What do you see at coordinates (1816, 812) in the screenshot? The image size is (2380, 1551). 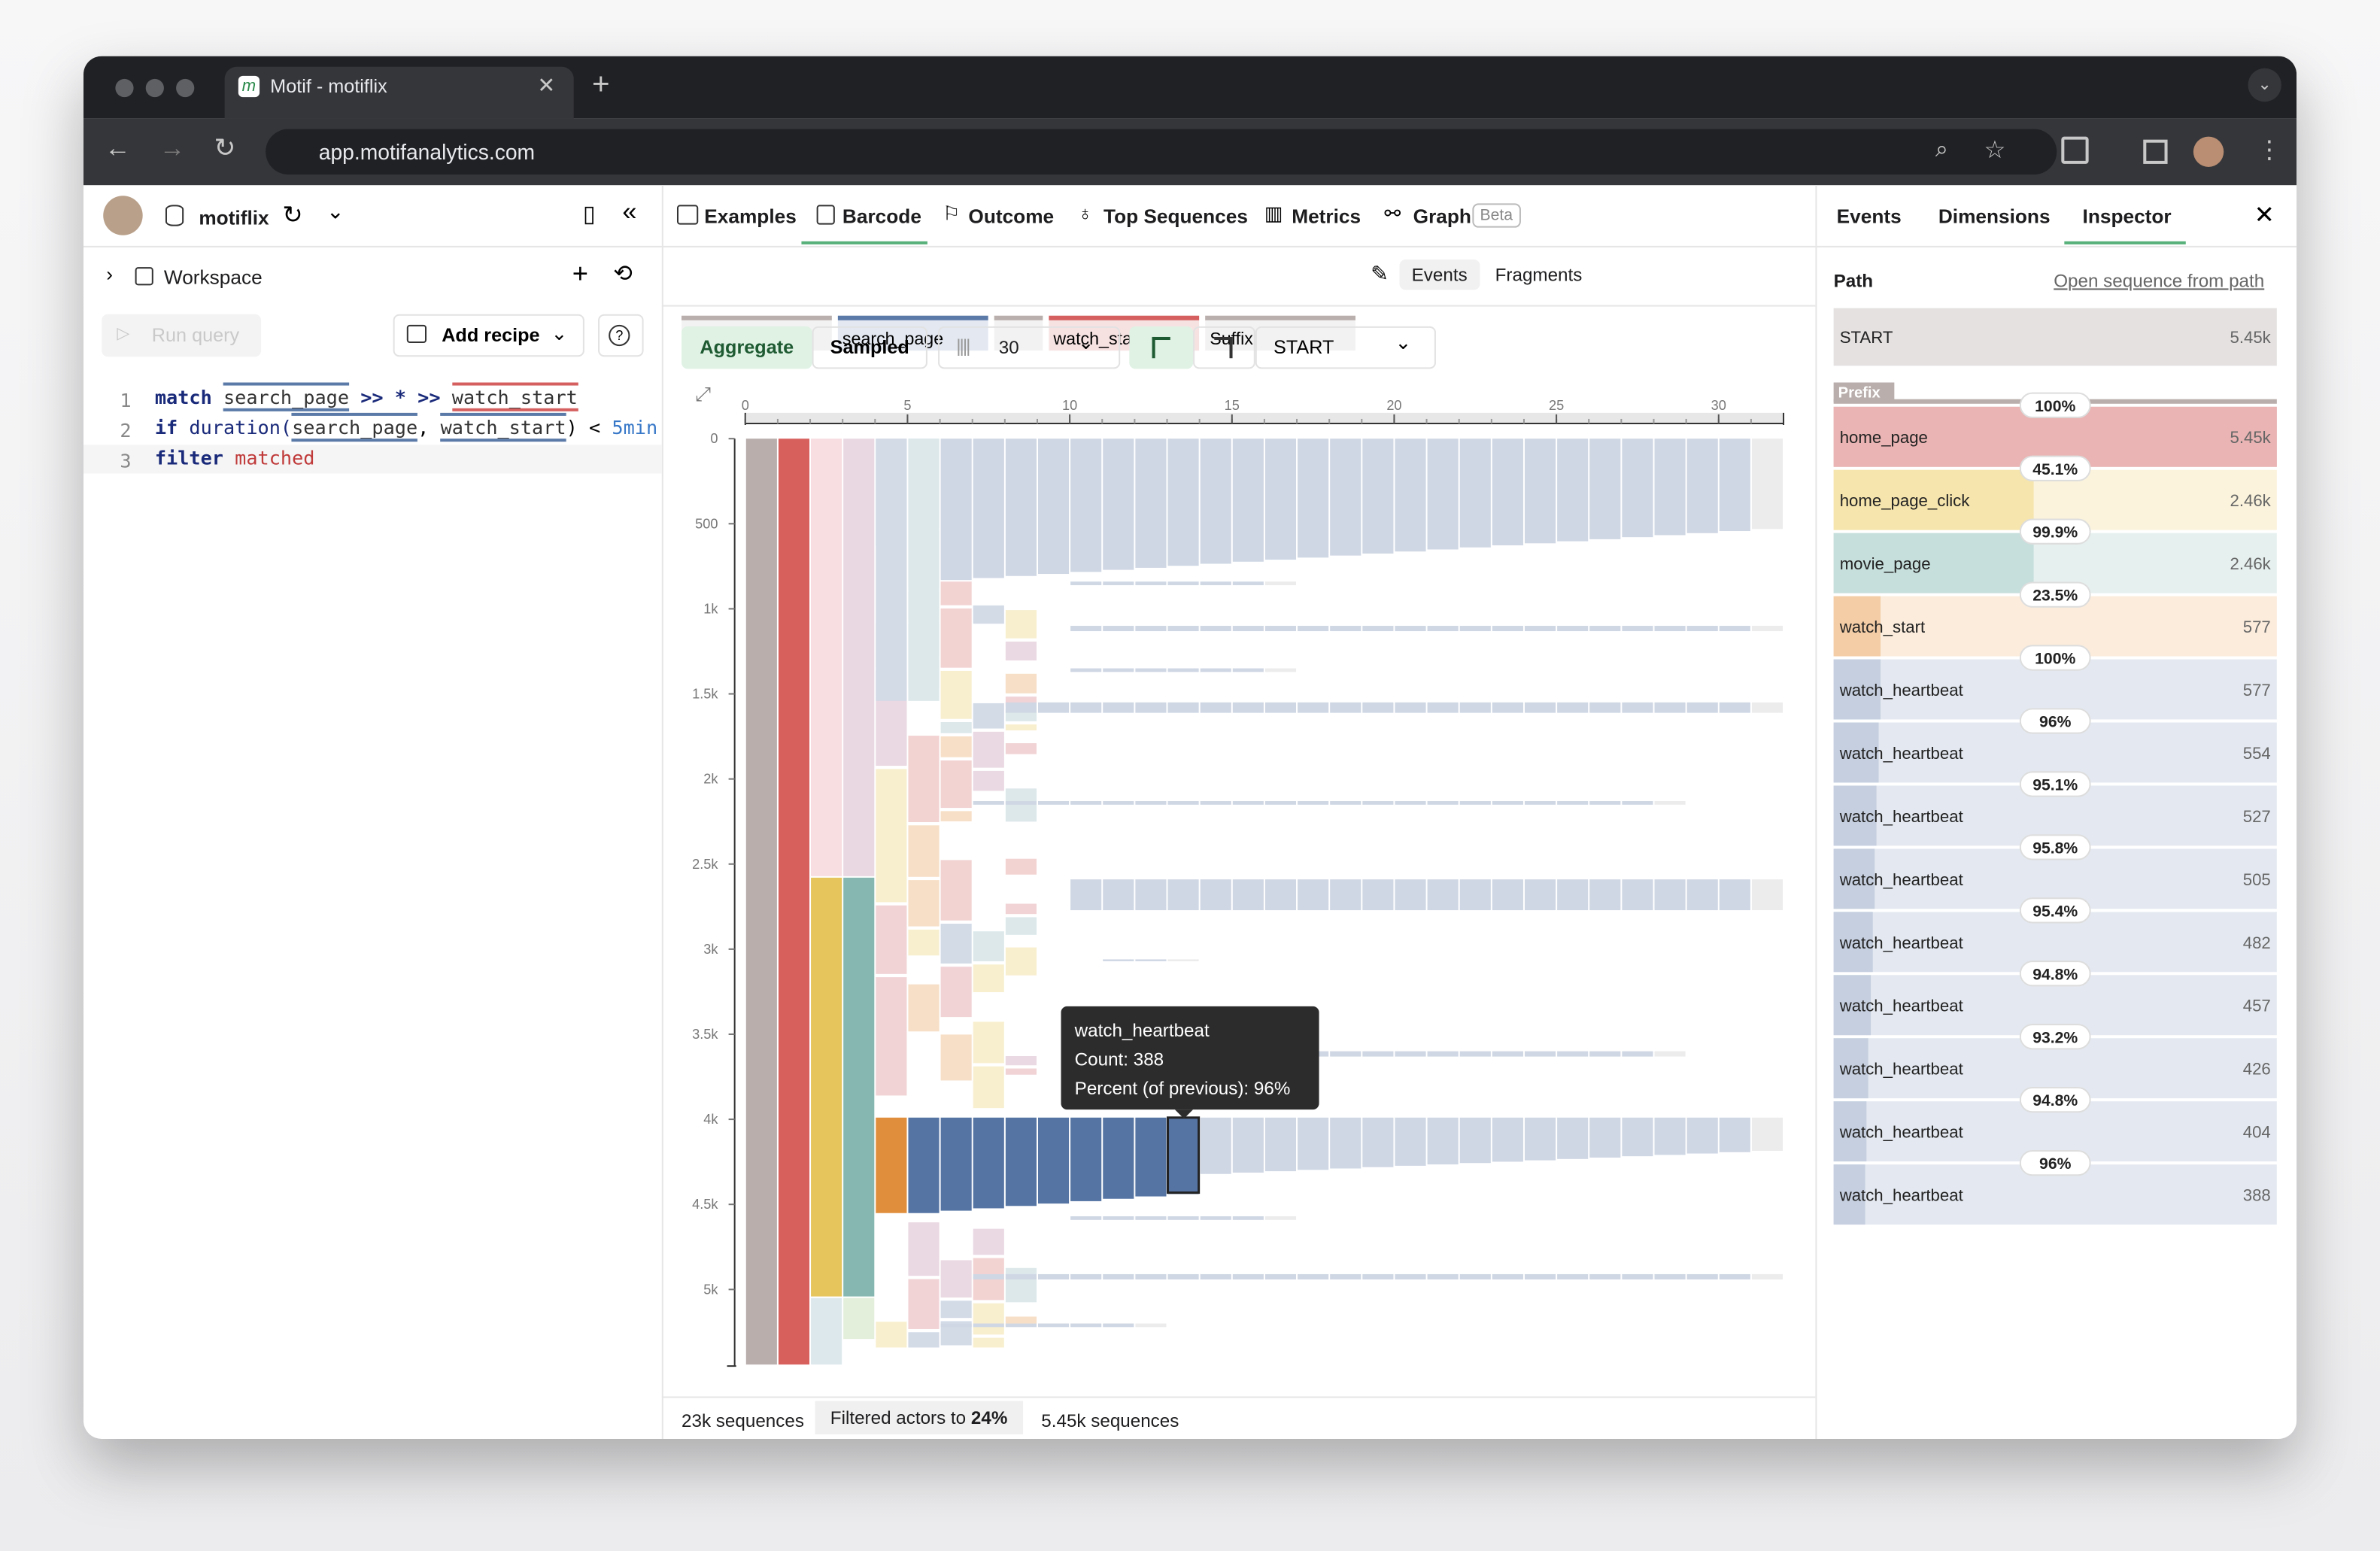 I see `divider` at bounding box center [1816, 812].